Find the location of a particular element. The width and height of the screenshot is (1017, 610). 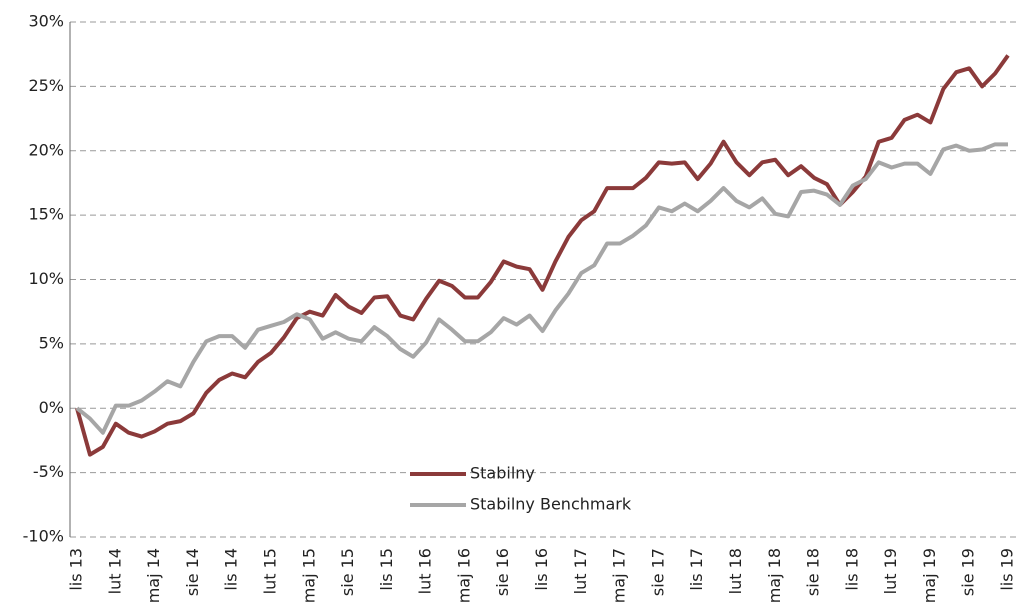

x-tick-label: lut 15 is located at coordinates (269, 571).